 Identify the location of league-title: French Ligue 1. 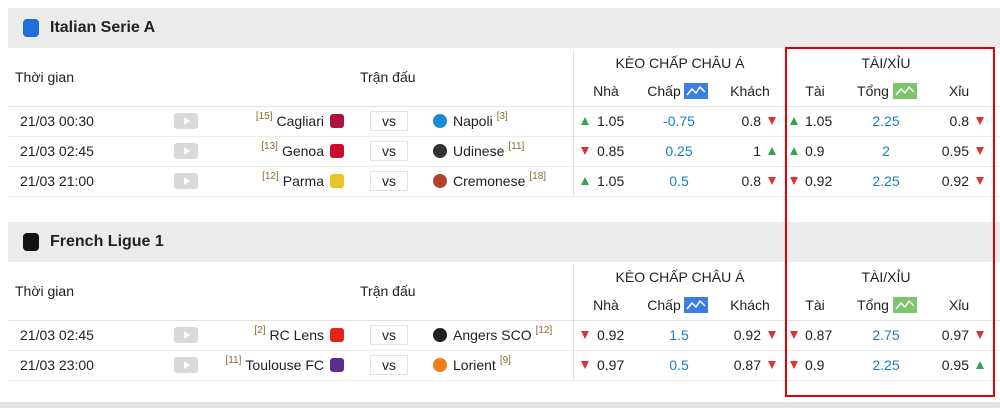
(107, 241).